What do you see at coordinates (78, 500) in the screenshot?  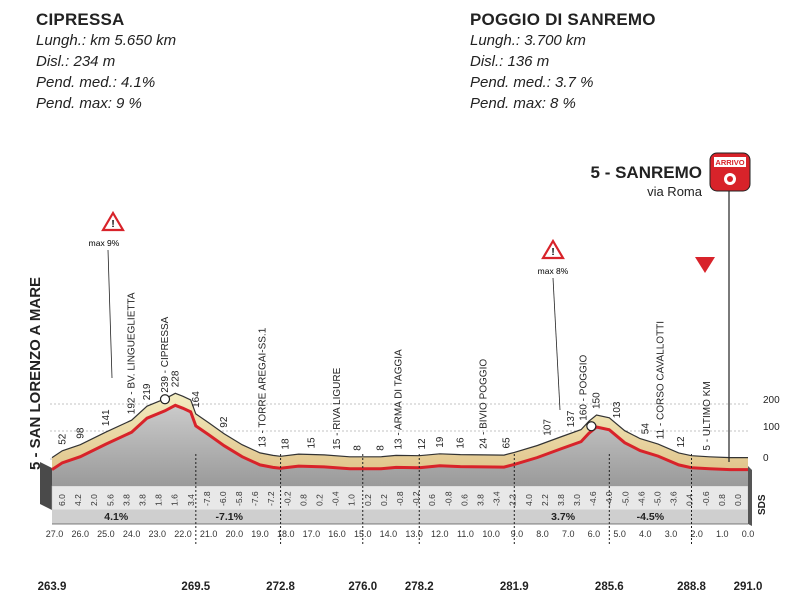 I see `gradient-value: 4.2` at bounding box center [78, 500].